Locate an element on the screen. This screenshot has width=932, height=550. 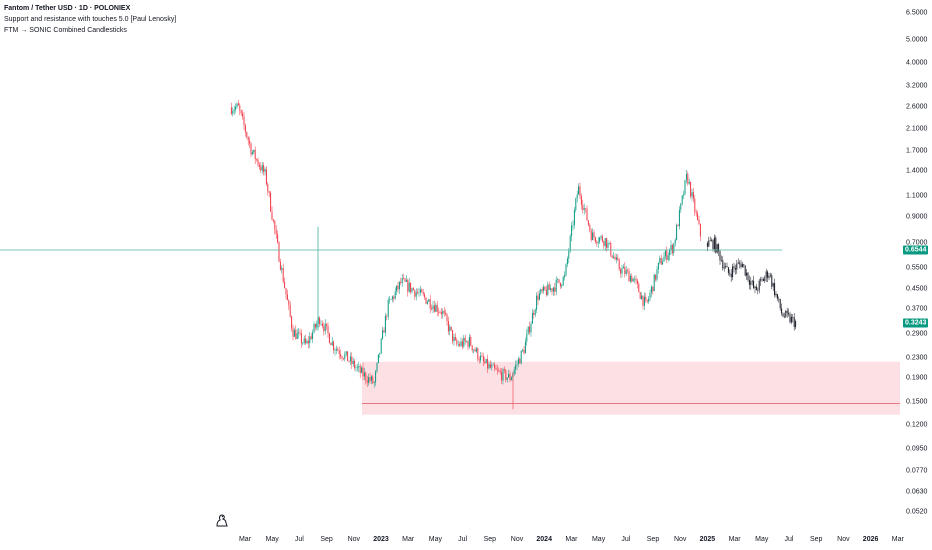
price-tick-label: 2.6000 is located at coordinates (917, 107).